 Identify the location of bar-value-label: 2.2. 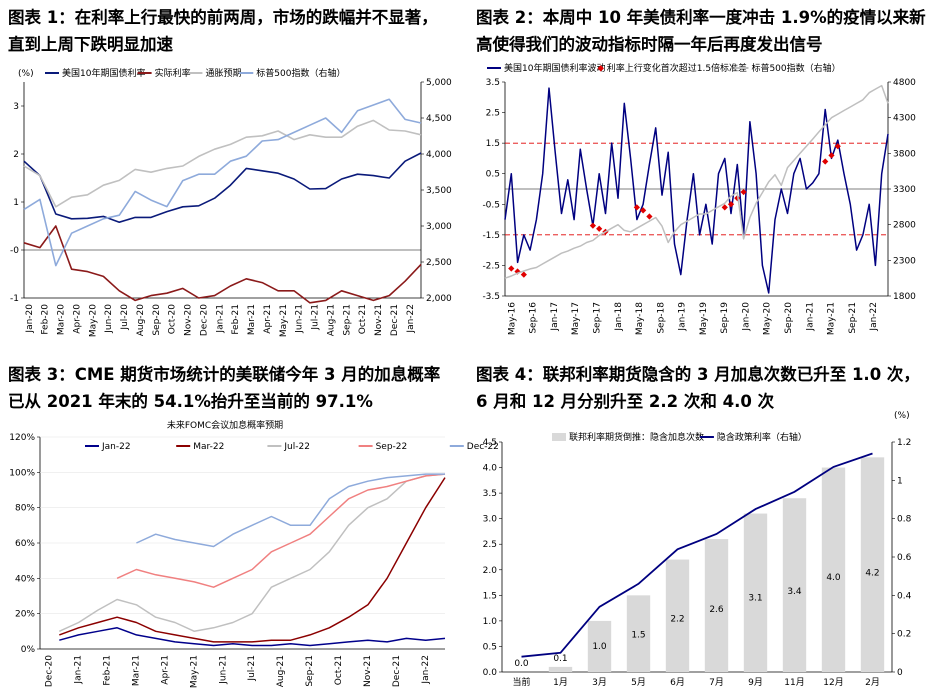
(677, 619).